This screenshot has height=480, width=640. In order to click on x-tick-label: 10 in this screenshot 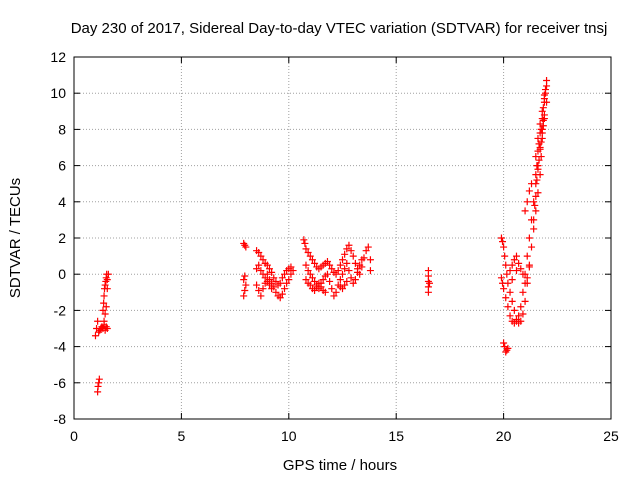, I will do `click(289, 436)`.